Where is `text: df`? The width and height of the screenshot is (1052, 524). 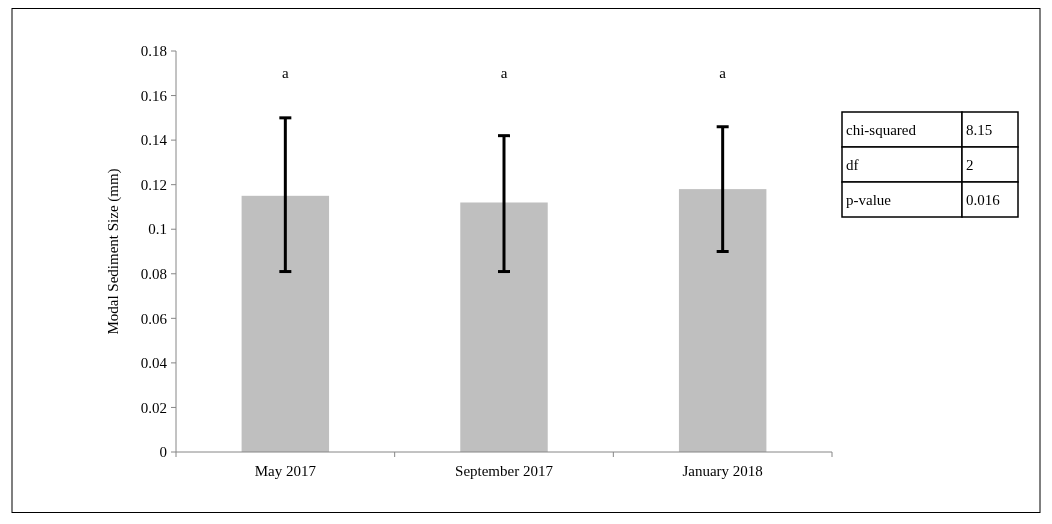 text: df is located at coordinates (852, 164).